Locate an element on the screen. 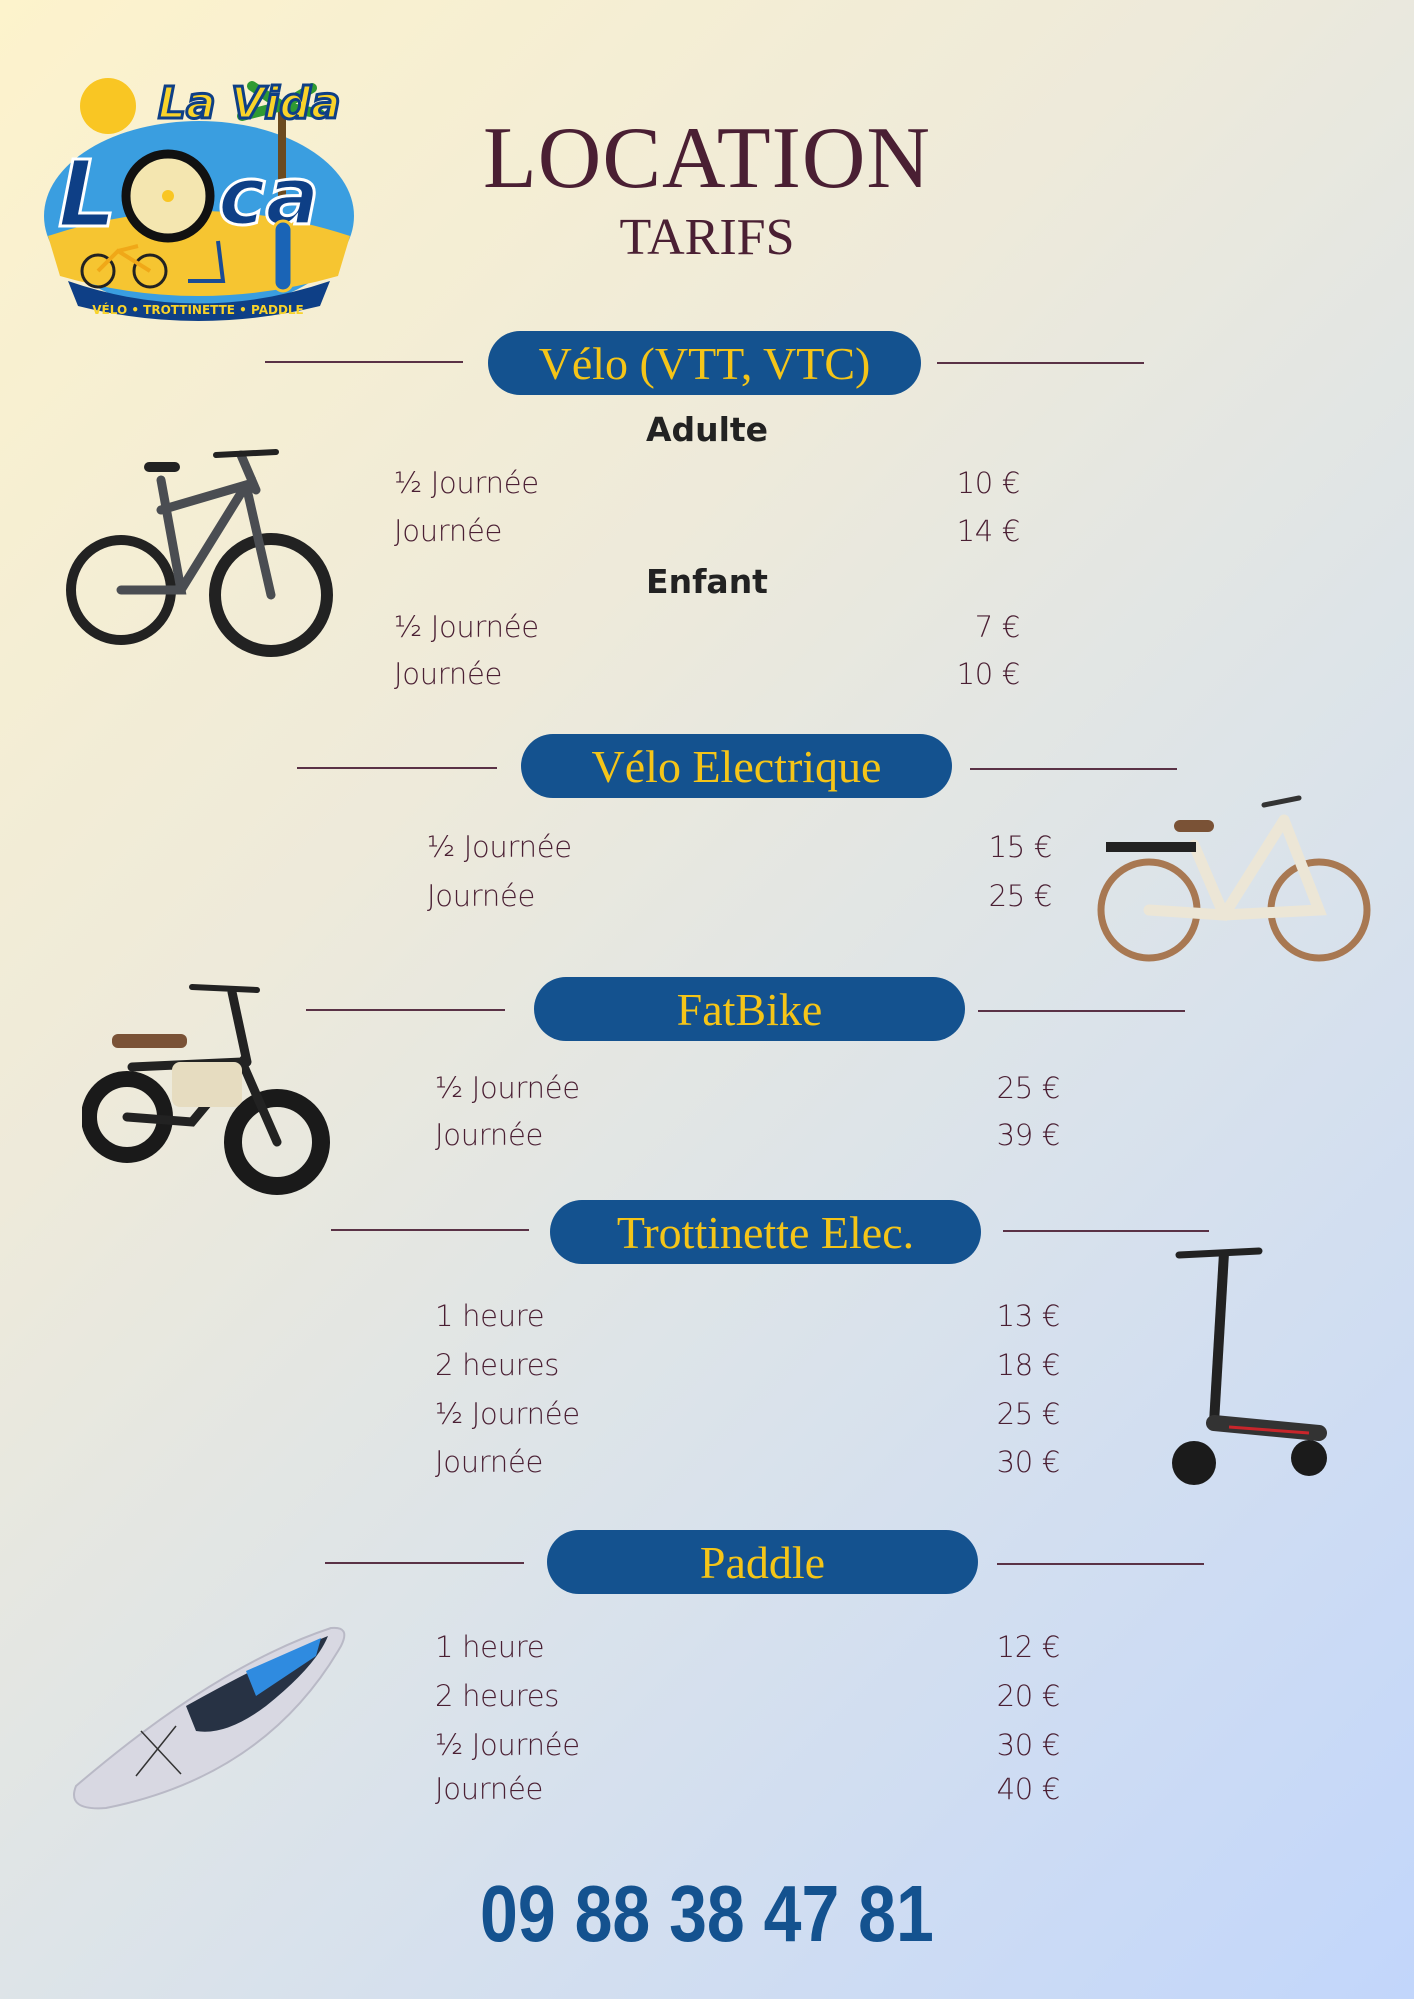 The width and height of the screenshot is (1414, 1999). price-row: ½ Journée 15 € is located at coordinates (739, 847).